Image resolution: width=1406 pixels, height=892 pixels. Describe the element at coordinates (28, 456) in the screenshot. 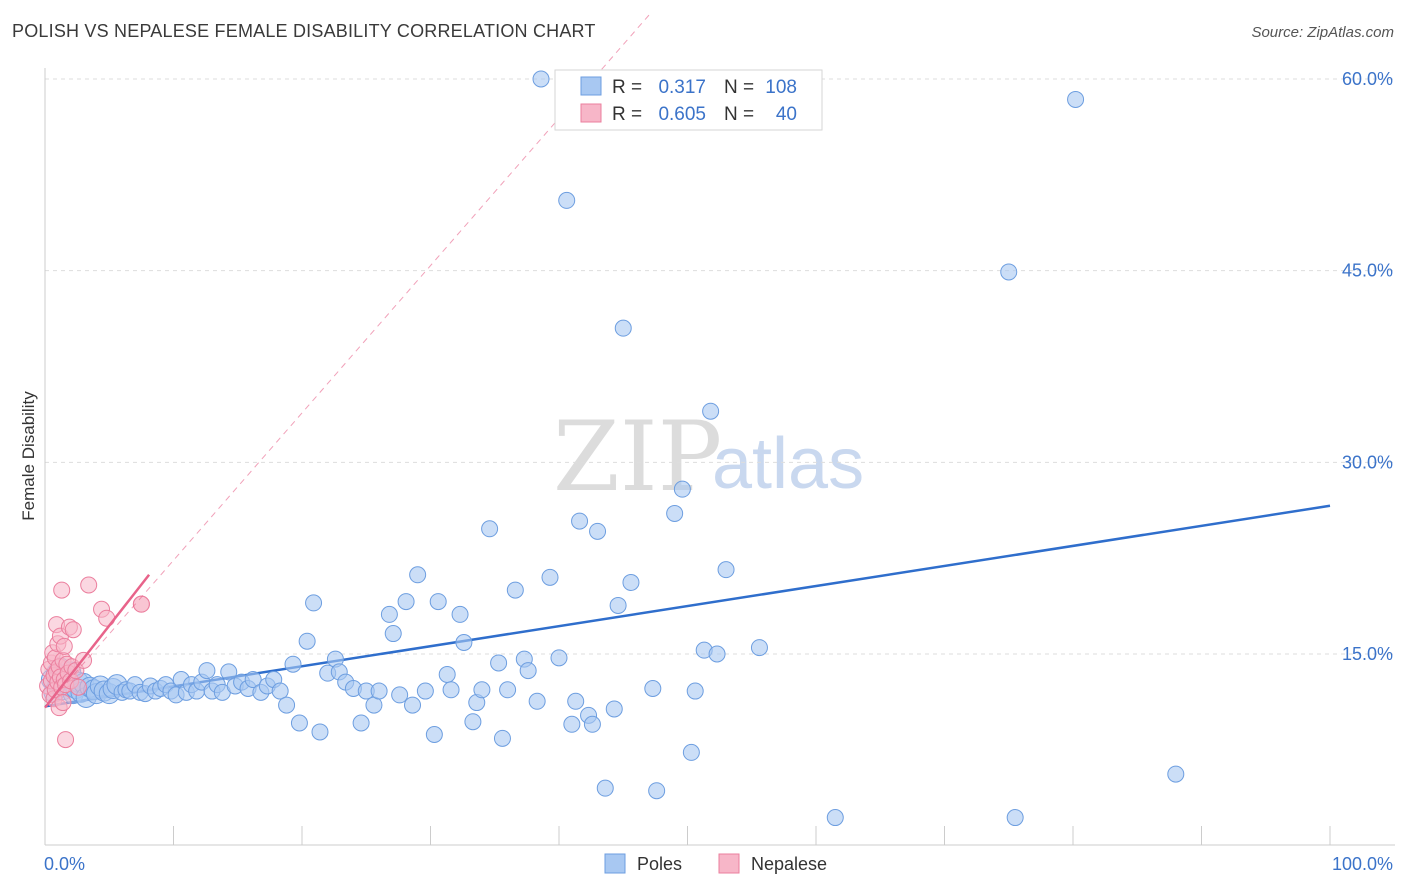

I see `y-axis-label: Female Disability` at that location.